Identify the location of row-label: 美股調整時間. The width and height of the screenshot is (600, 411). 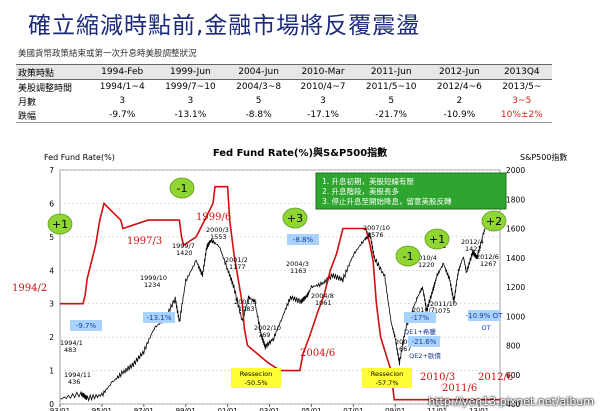
(45, 88).